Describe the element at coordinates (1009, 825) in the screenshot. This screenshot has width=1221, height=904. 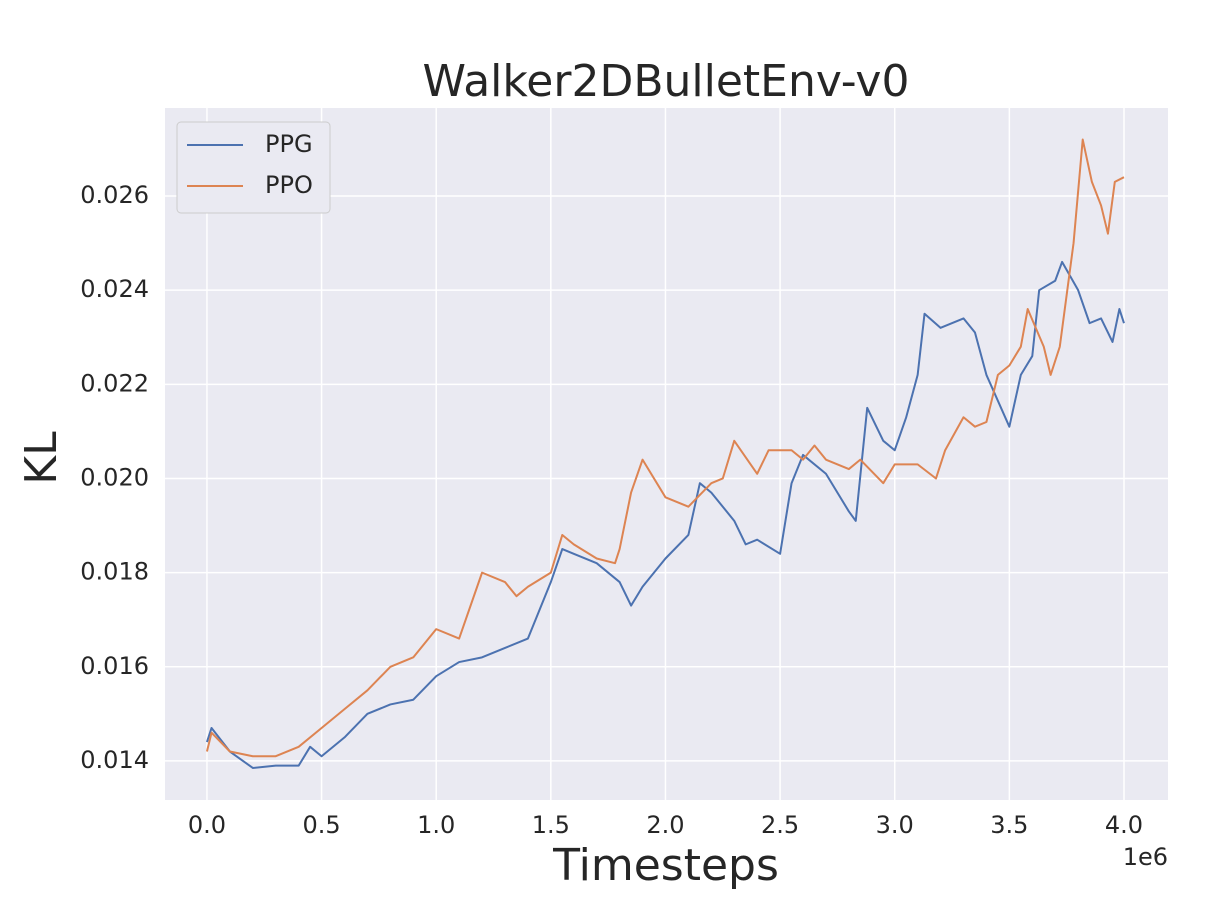
I see `x-tick-label: 3.5` at that location.